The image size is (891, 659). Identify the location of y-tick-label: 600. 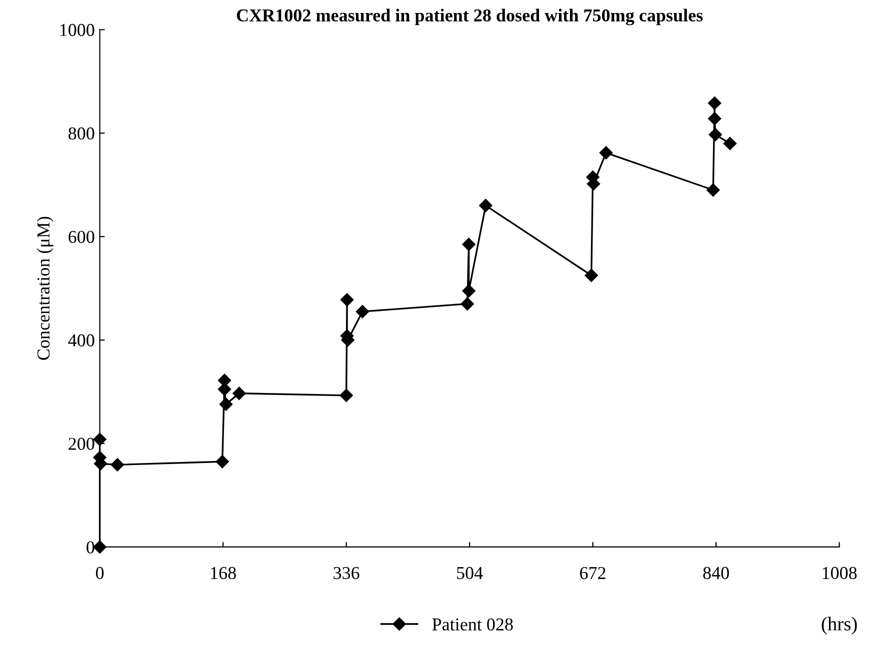
(81, 237).